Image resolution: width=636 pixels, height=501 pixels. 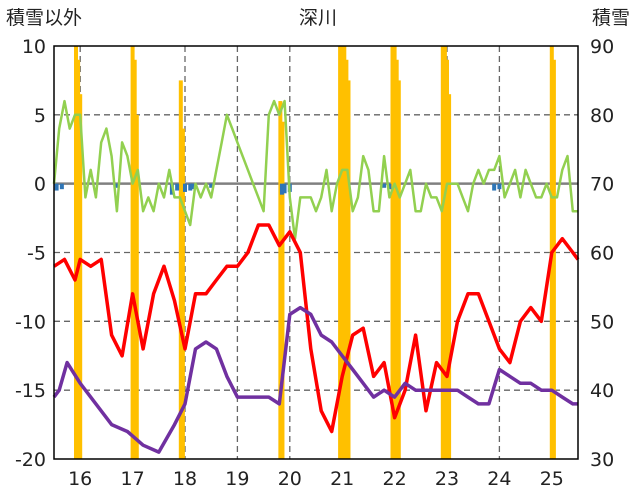 I want to click on y-right-tick-label: 80, so click(x=602, y=116).